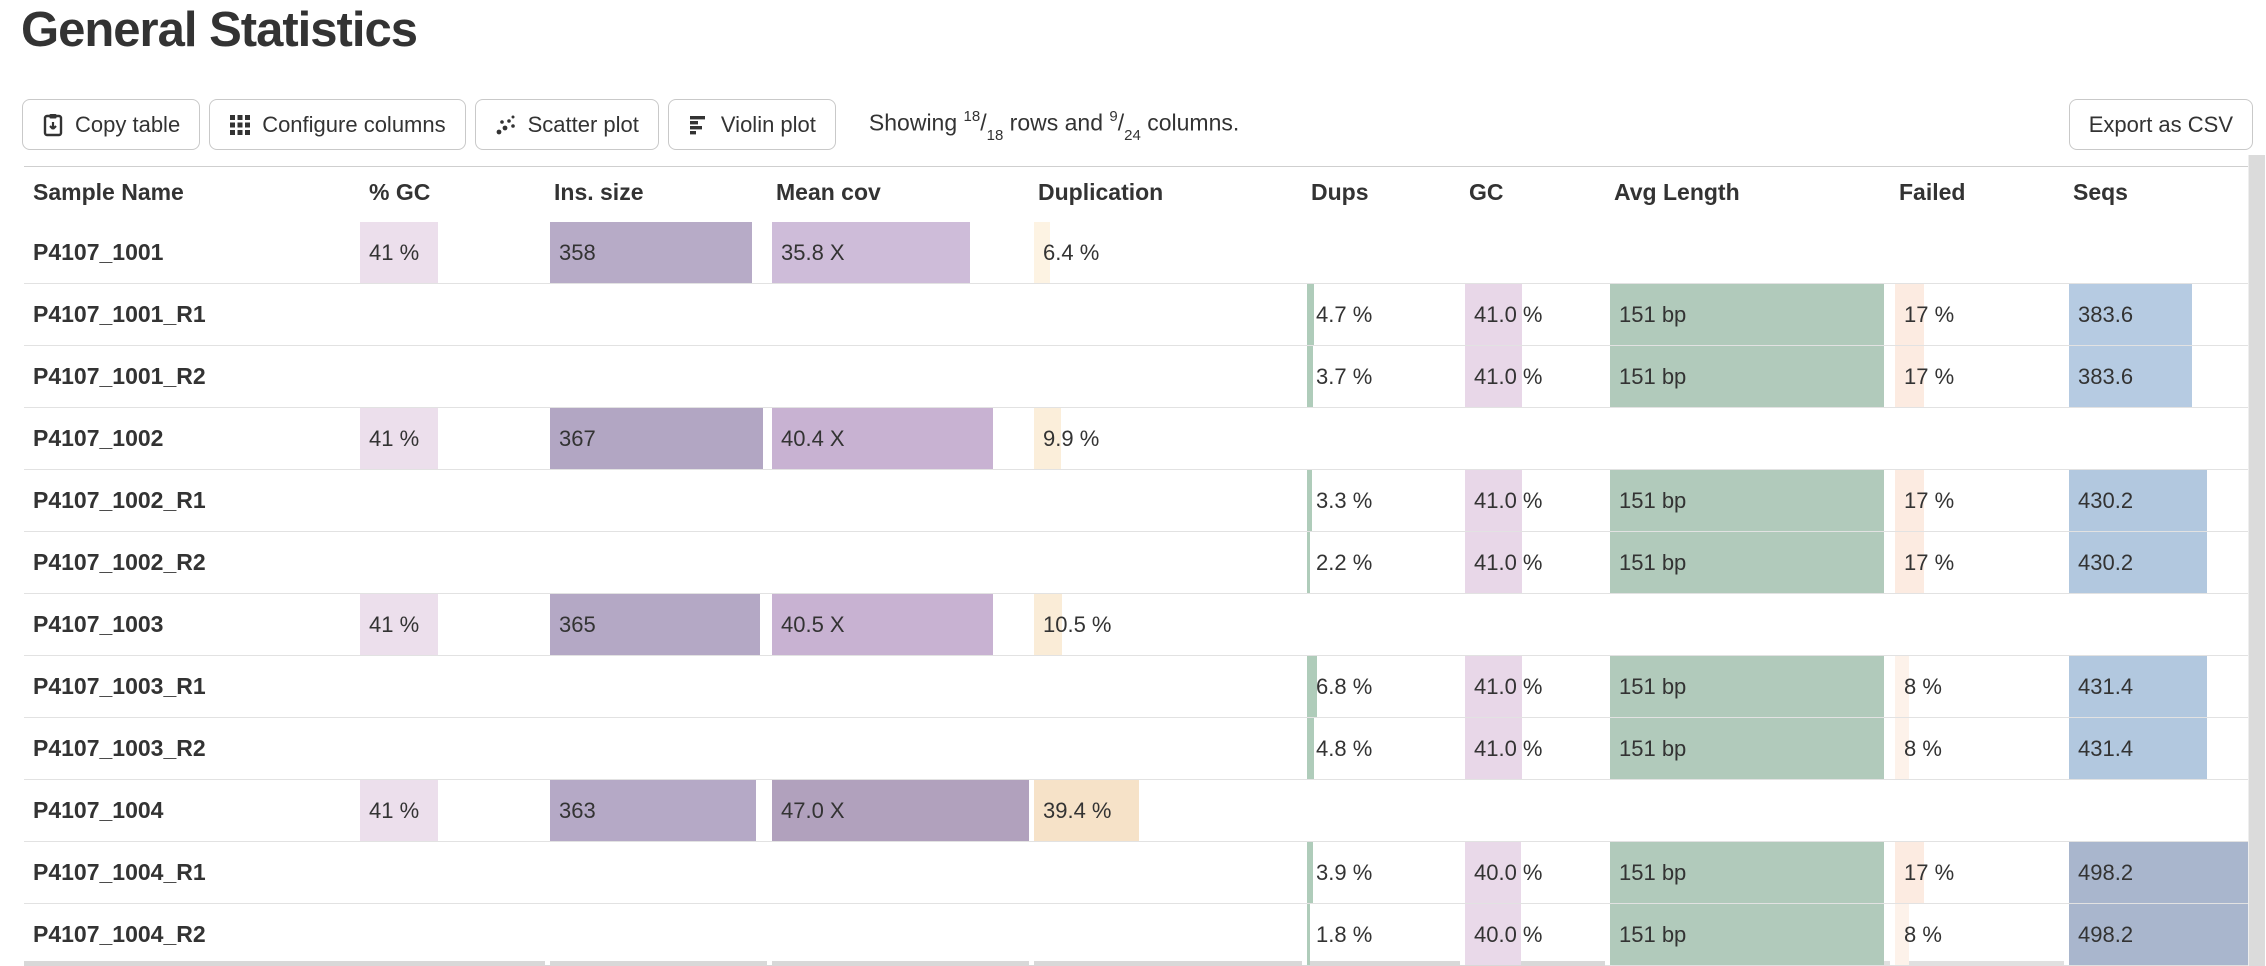 Image resolution: width=2266 pixels, height=966 pixels. I want to click on mean_cov-cell: 40.4 X, so click(898, 438).